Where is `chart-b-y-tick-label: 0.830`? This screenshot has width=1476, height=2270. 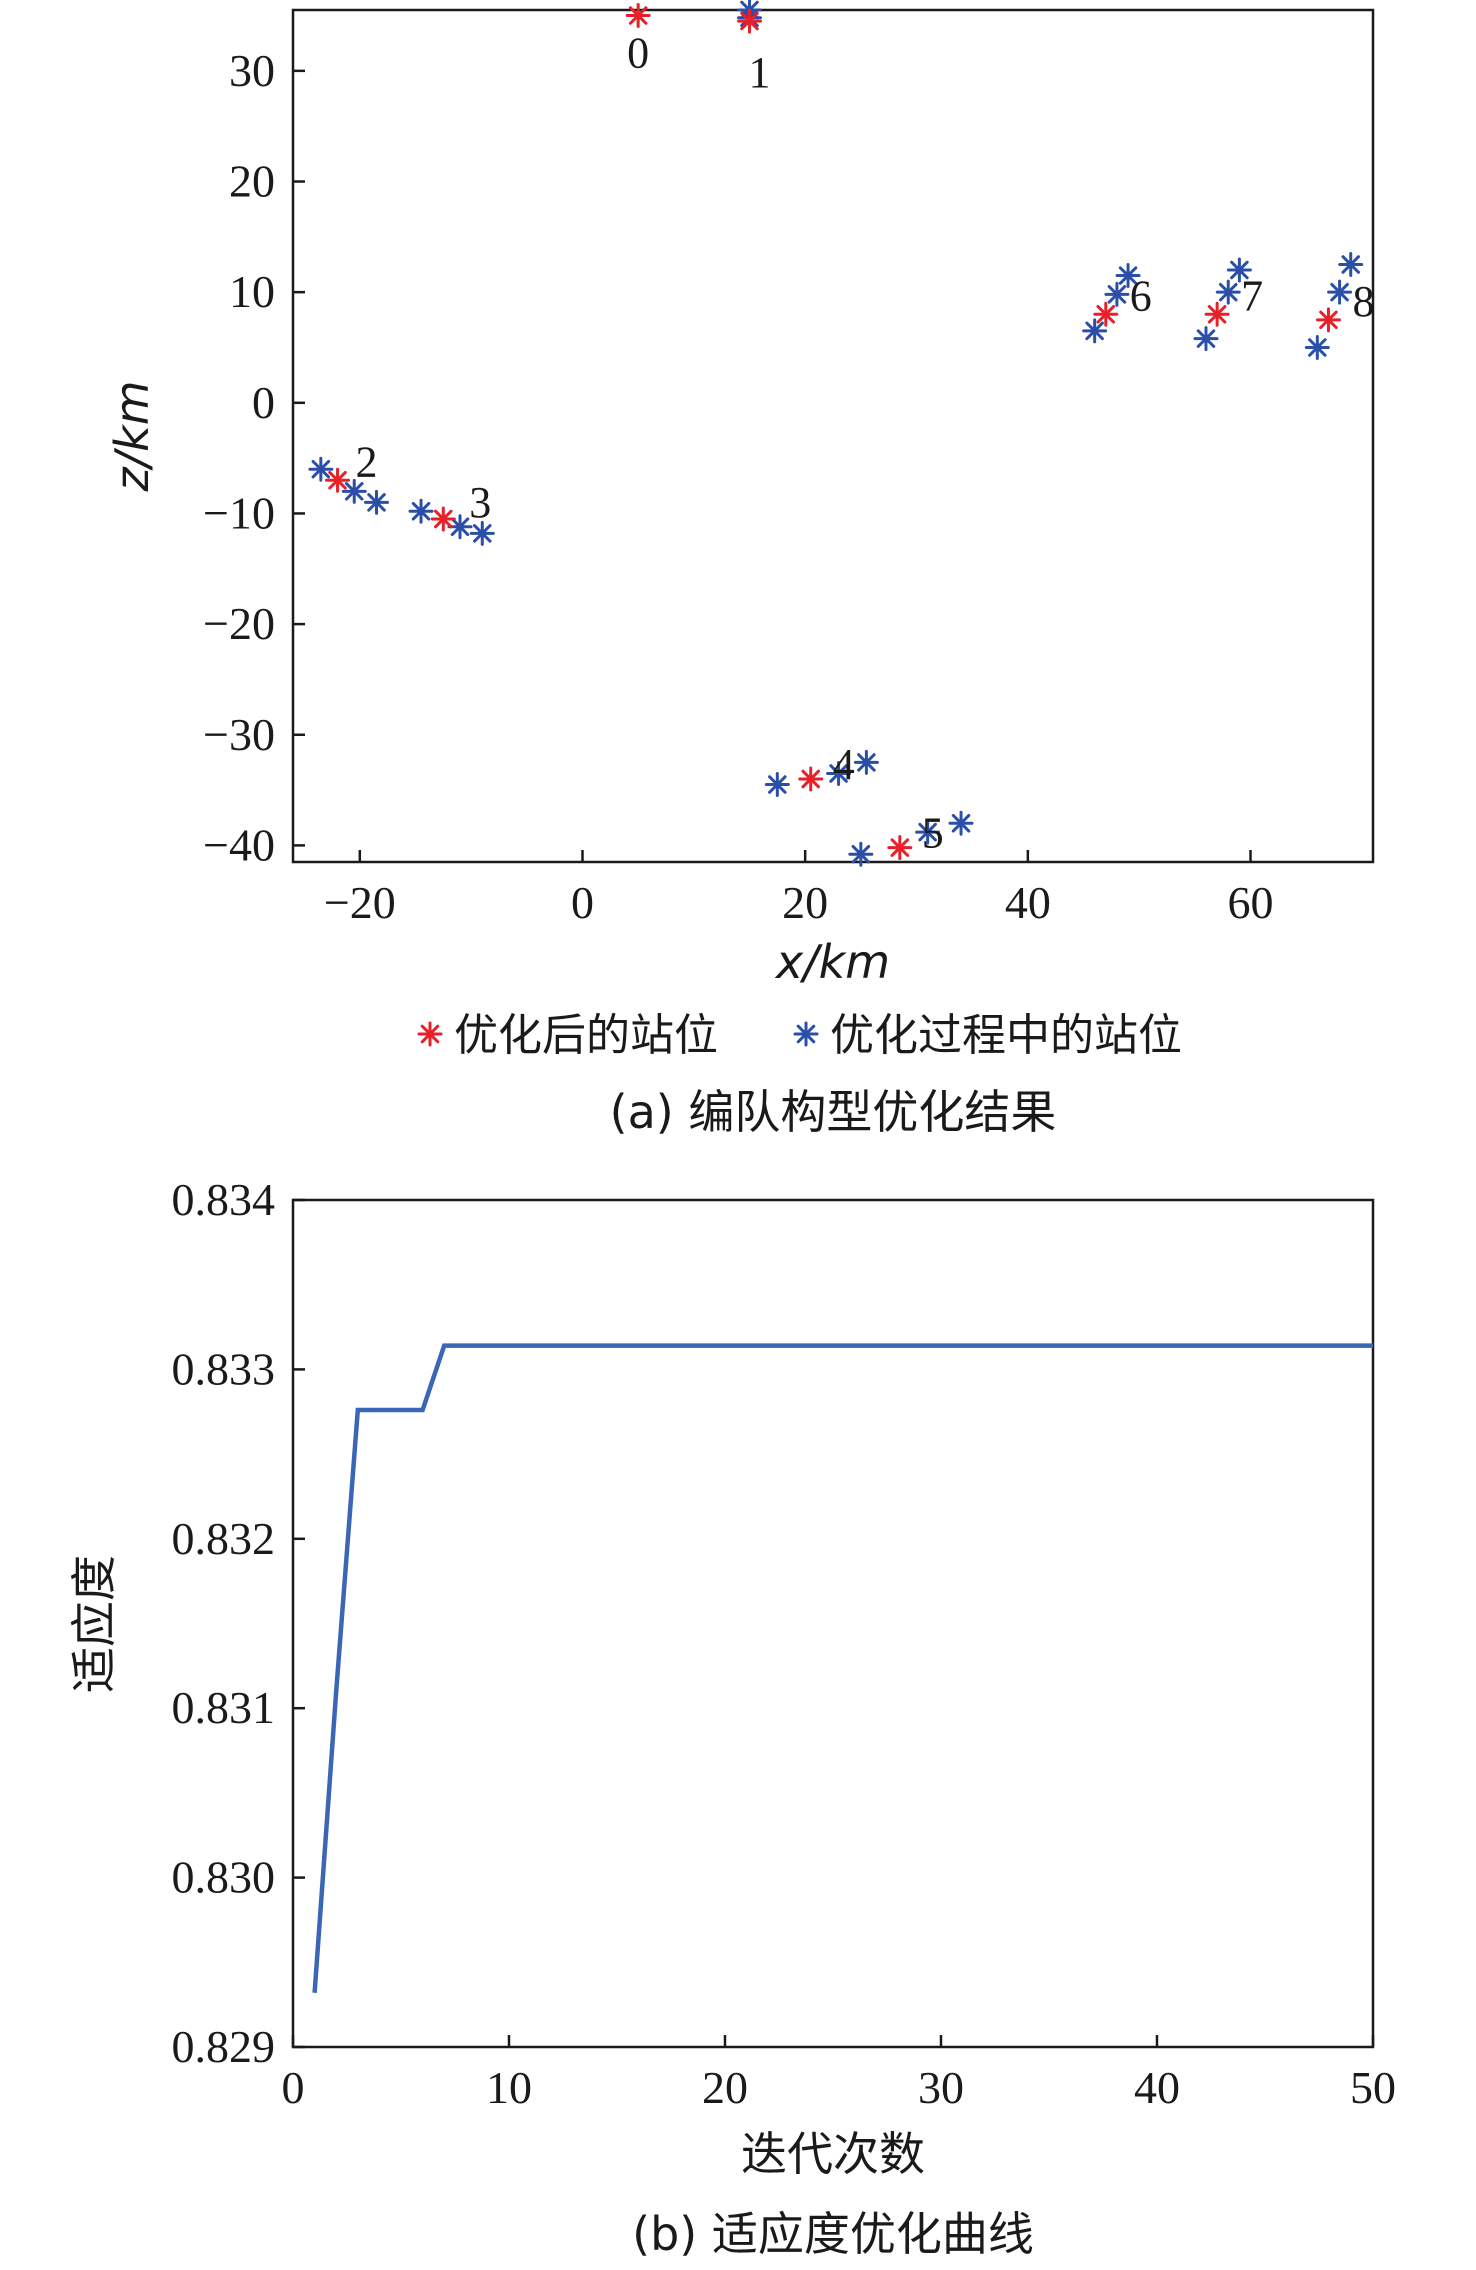
chart-b-y-tick-label: 0.830 is located at coordinates (224, 1877).